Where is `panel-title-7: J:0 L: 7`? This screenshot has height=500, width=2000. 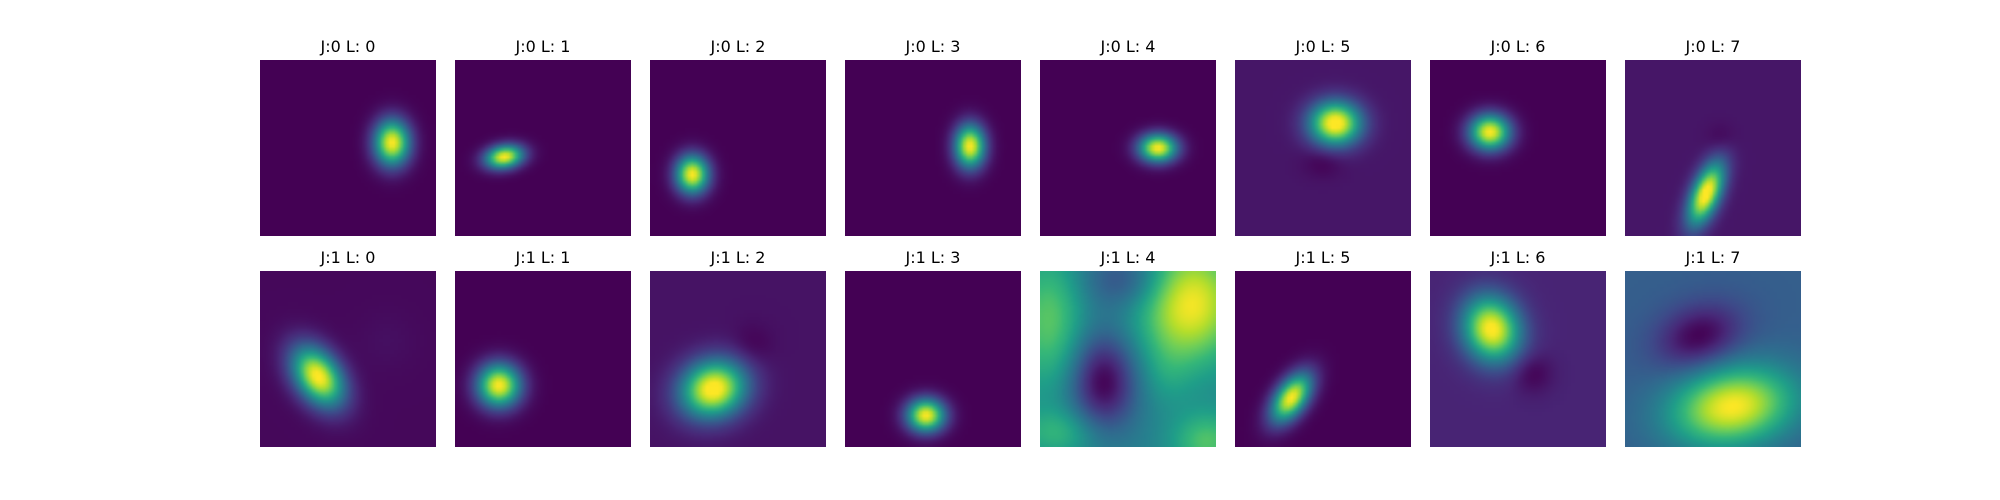
panel-title-7: J:0 L: 7 is located at coordinates (1713, 46).